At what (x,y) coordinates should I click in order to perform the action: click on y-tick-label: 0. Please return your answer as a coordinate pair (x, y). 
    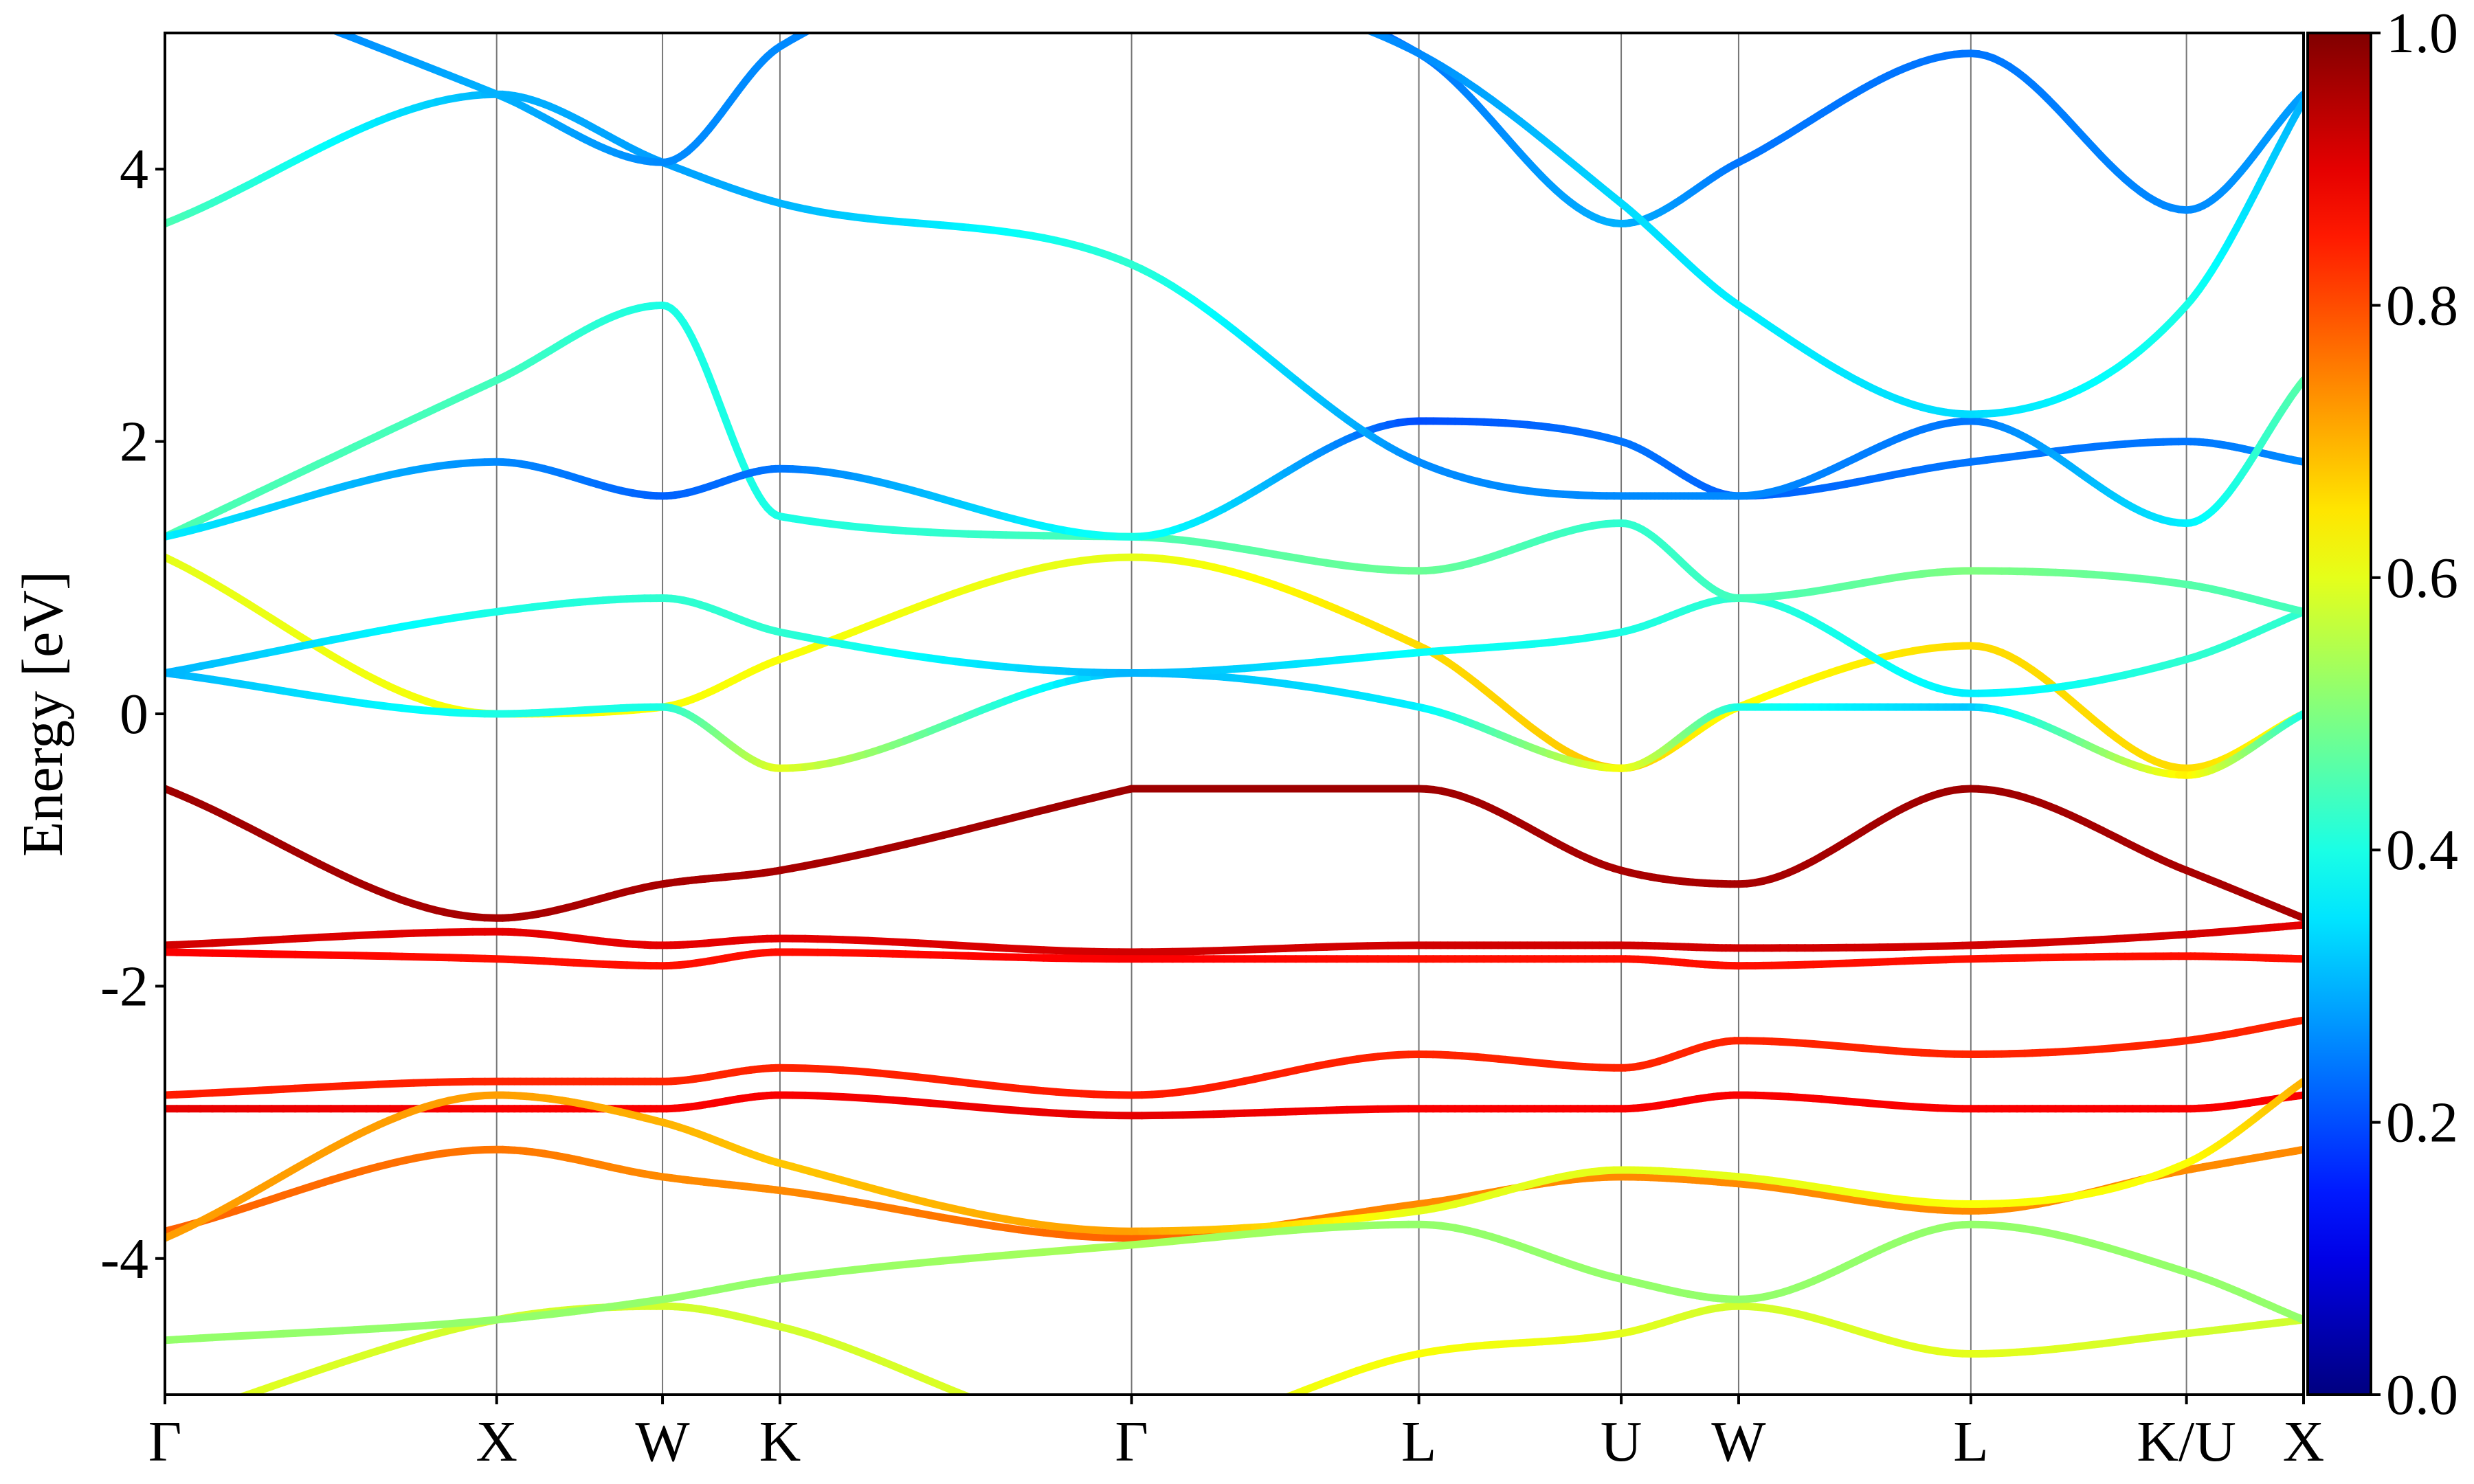
    Looking at the image, I should click on (134, 714).